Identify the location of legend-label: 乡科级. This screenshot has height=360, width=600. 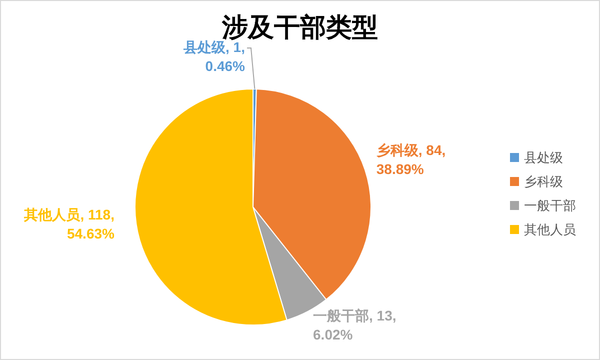
(543, 181).